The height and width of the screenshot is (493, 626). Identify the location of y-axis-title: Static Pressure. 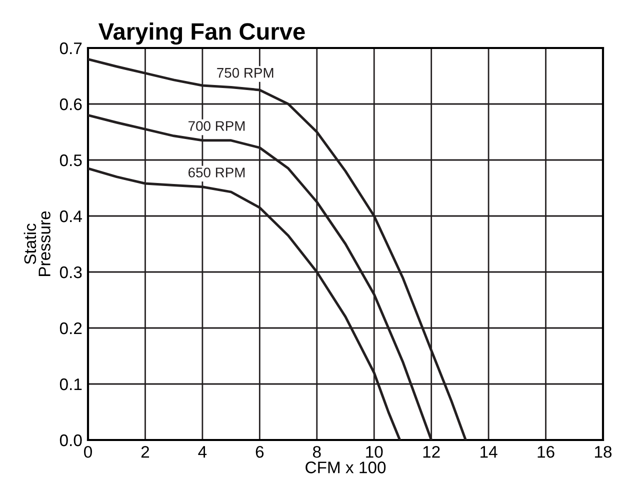
(37, 243).